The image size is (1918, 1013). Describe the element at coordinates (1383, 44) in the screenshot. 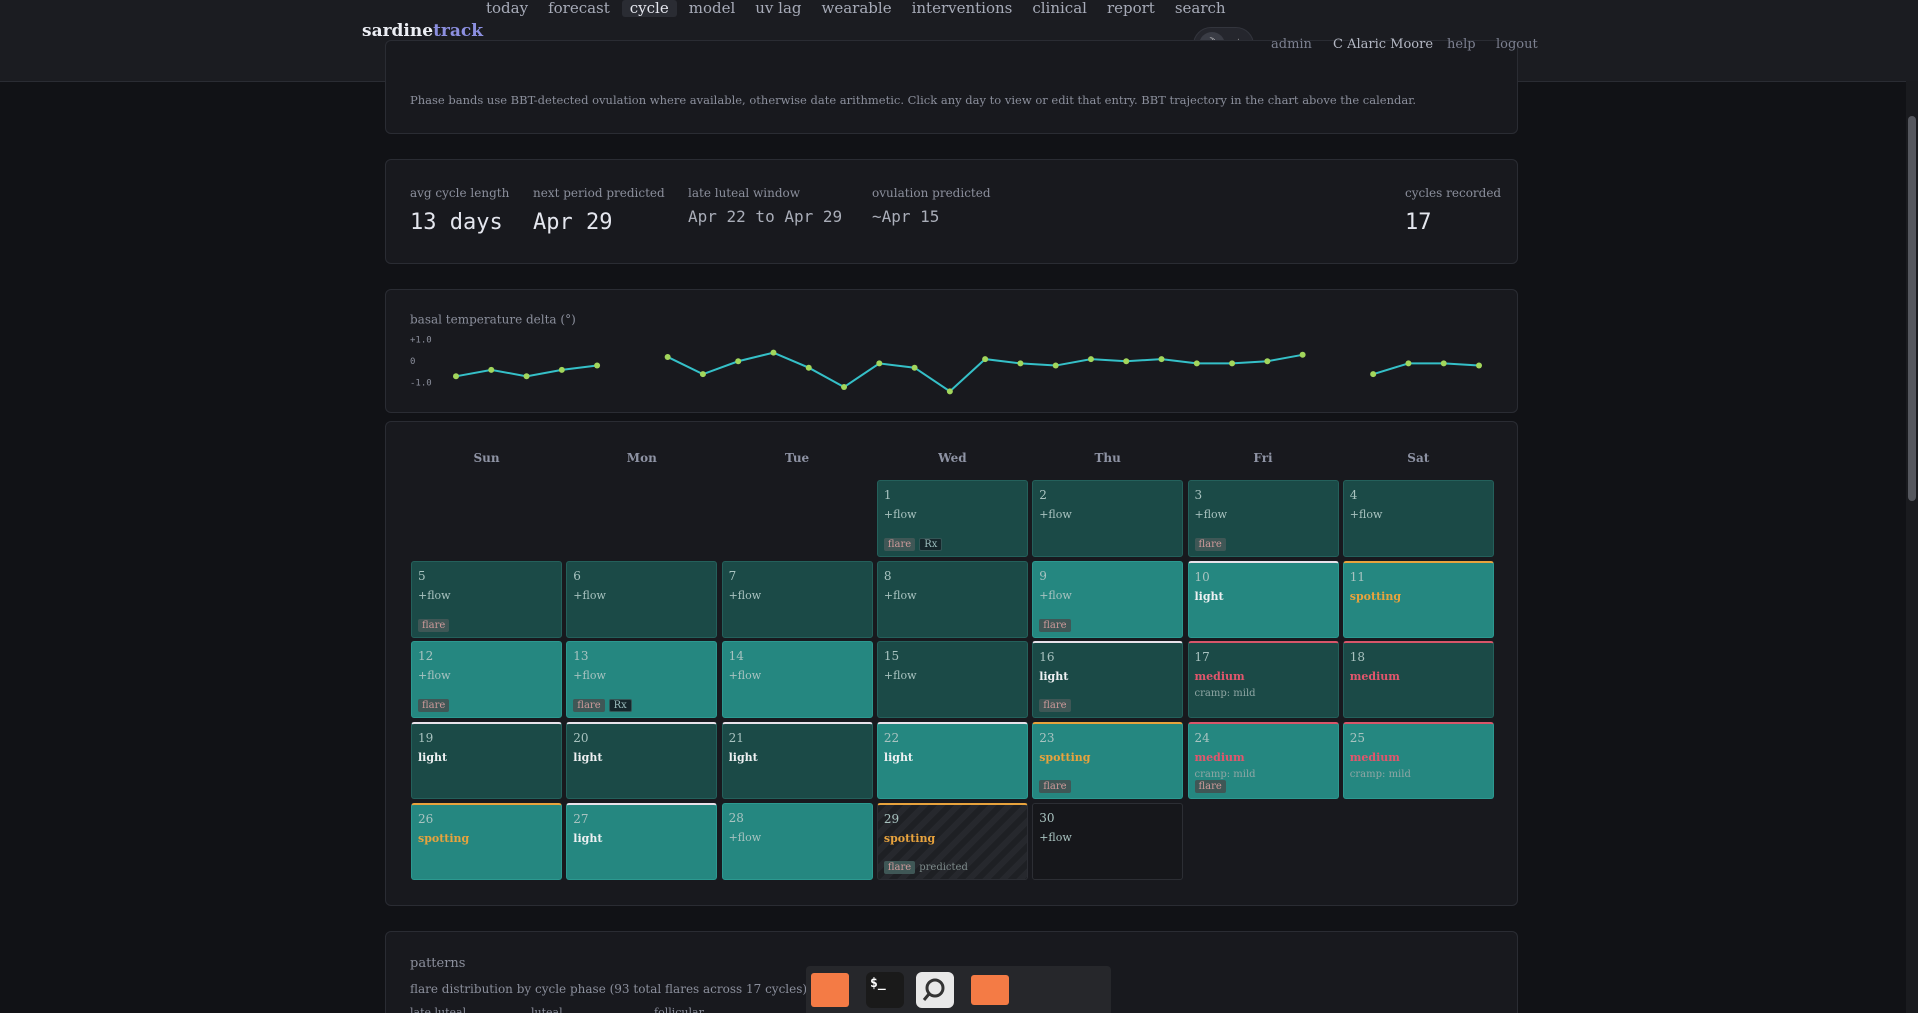

I see `user-link: C Alaric Moore` at that location.